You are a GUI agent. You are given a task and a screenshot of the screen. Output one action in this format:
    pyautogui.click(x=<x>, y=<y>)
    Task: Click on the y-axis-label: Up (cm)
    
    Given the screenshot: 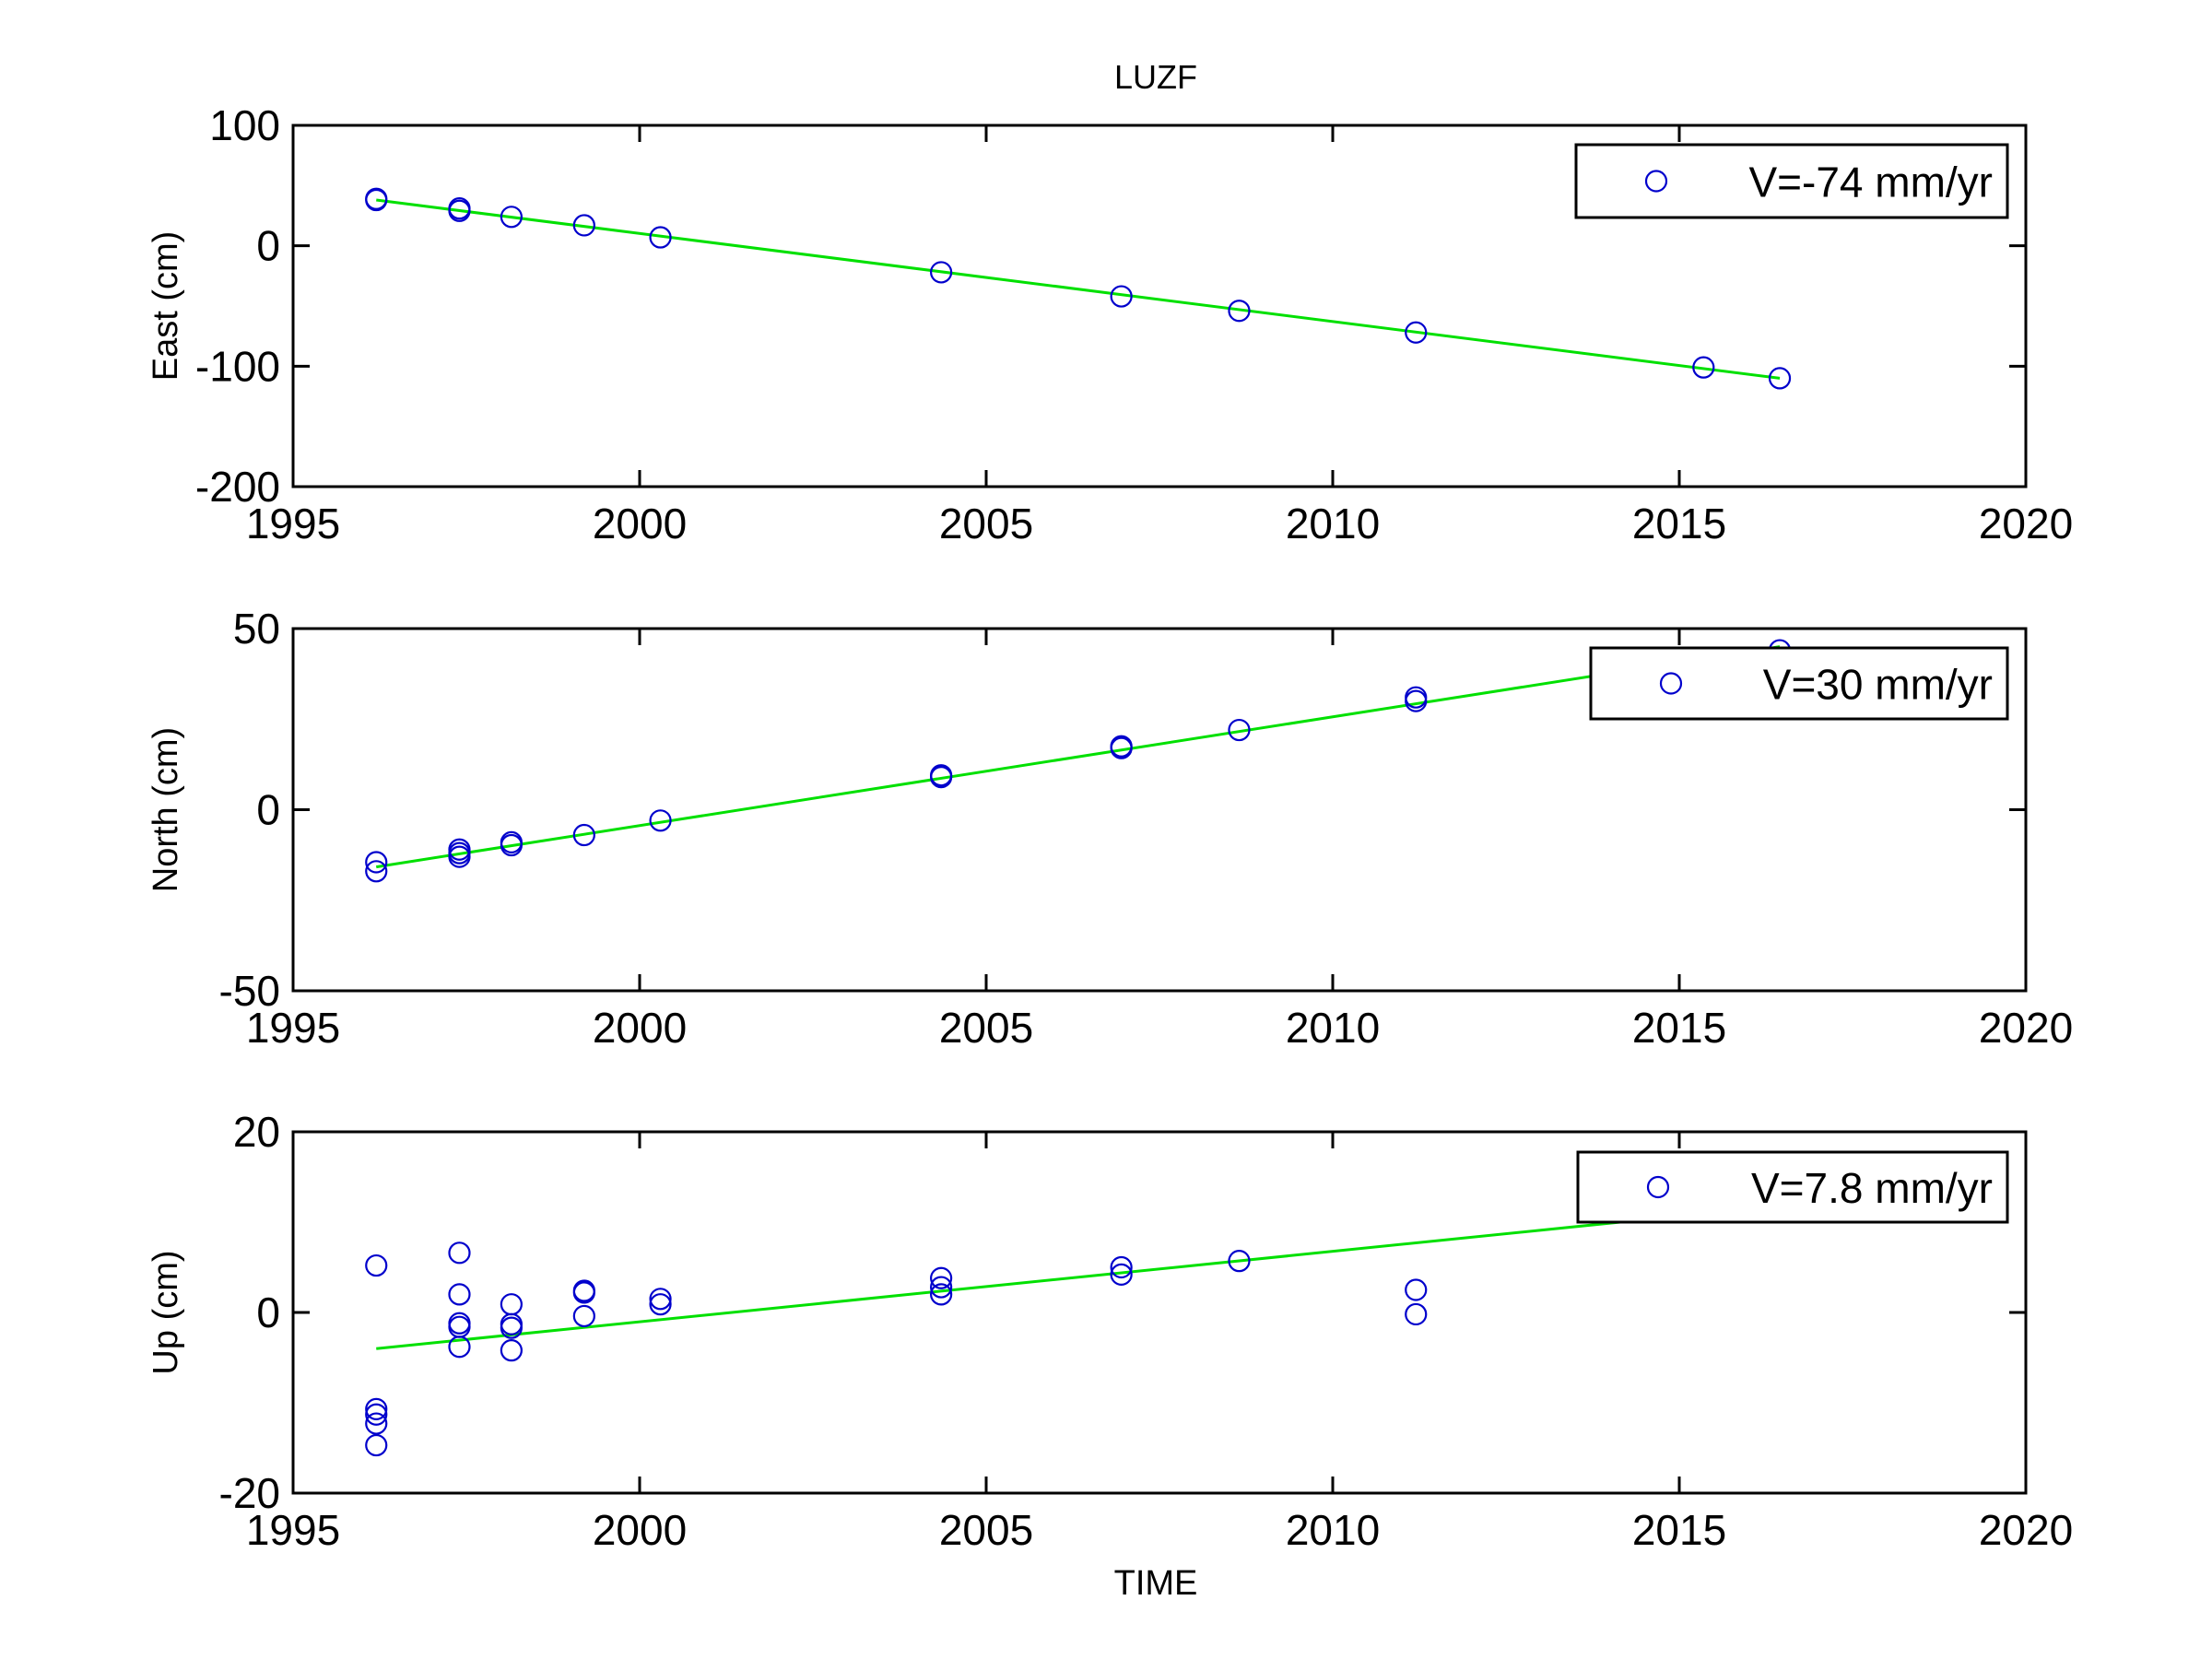 What is the action you would take?
    pyautogui.click(x=166, y=1312)
    